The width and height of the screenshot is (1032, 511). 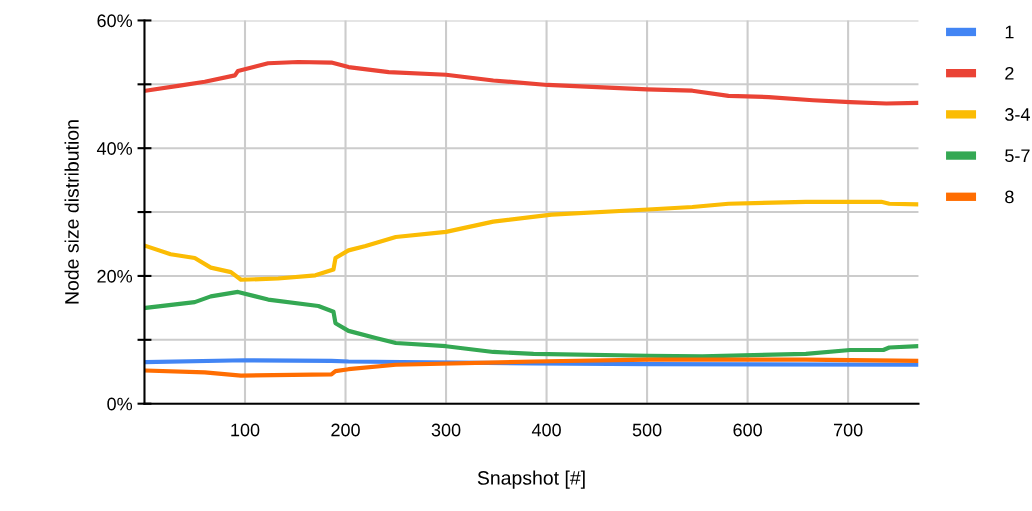 What do you see at coordinates (115, 276) in the screenshot?
I see `y-tick-label: 20%` at bounding box center [115, 276].